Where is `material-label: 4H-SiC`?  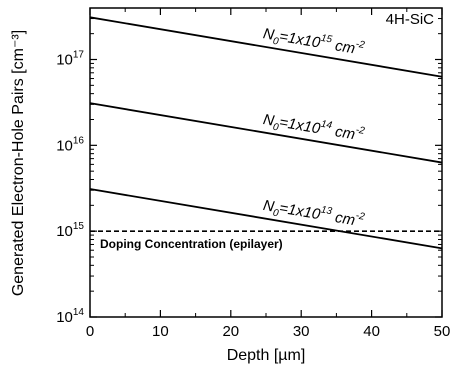
material-label: 4H-SiC is located at coordinates (410, 19).